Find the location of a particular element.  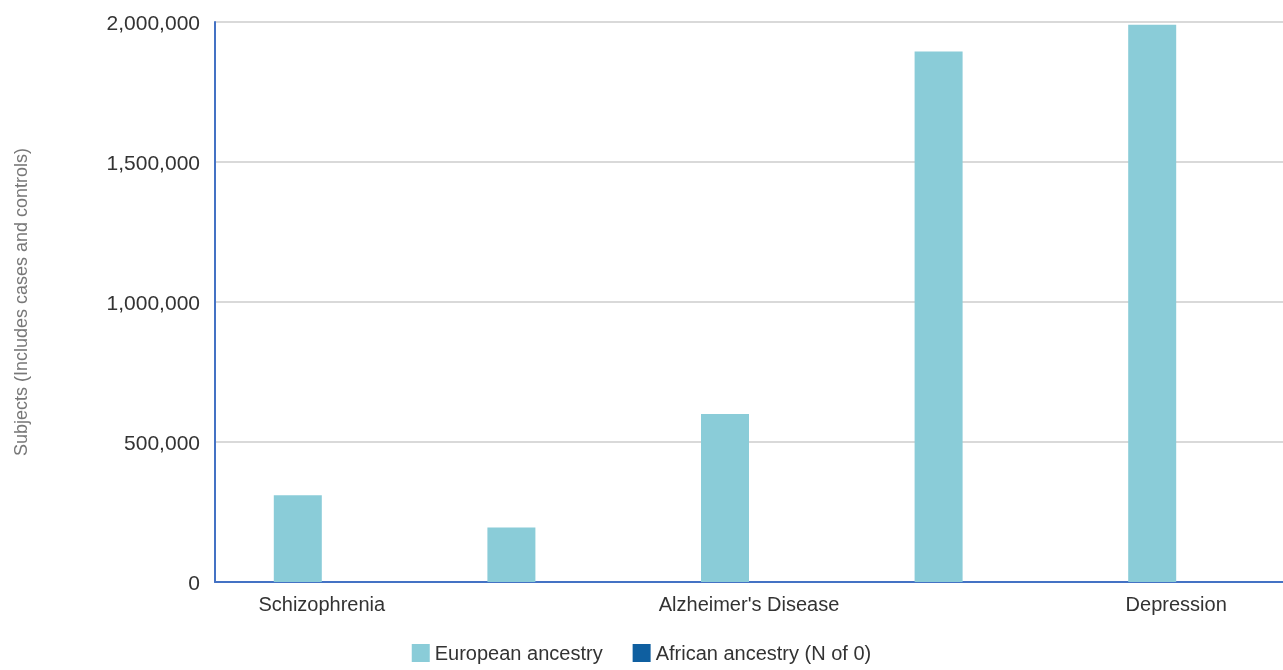

legend-label: European ancestry is located at coordinates (518, 653).